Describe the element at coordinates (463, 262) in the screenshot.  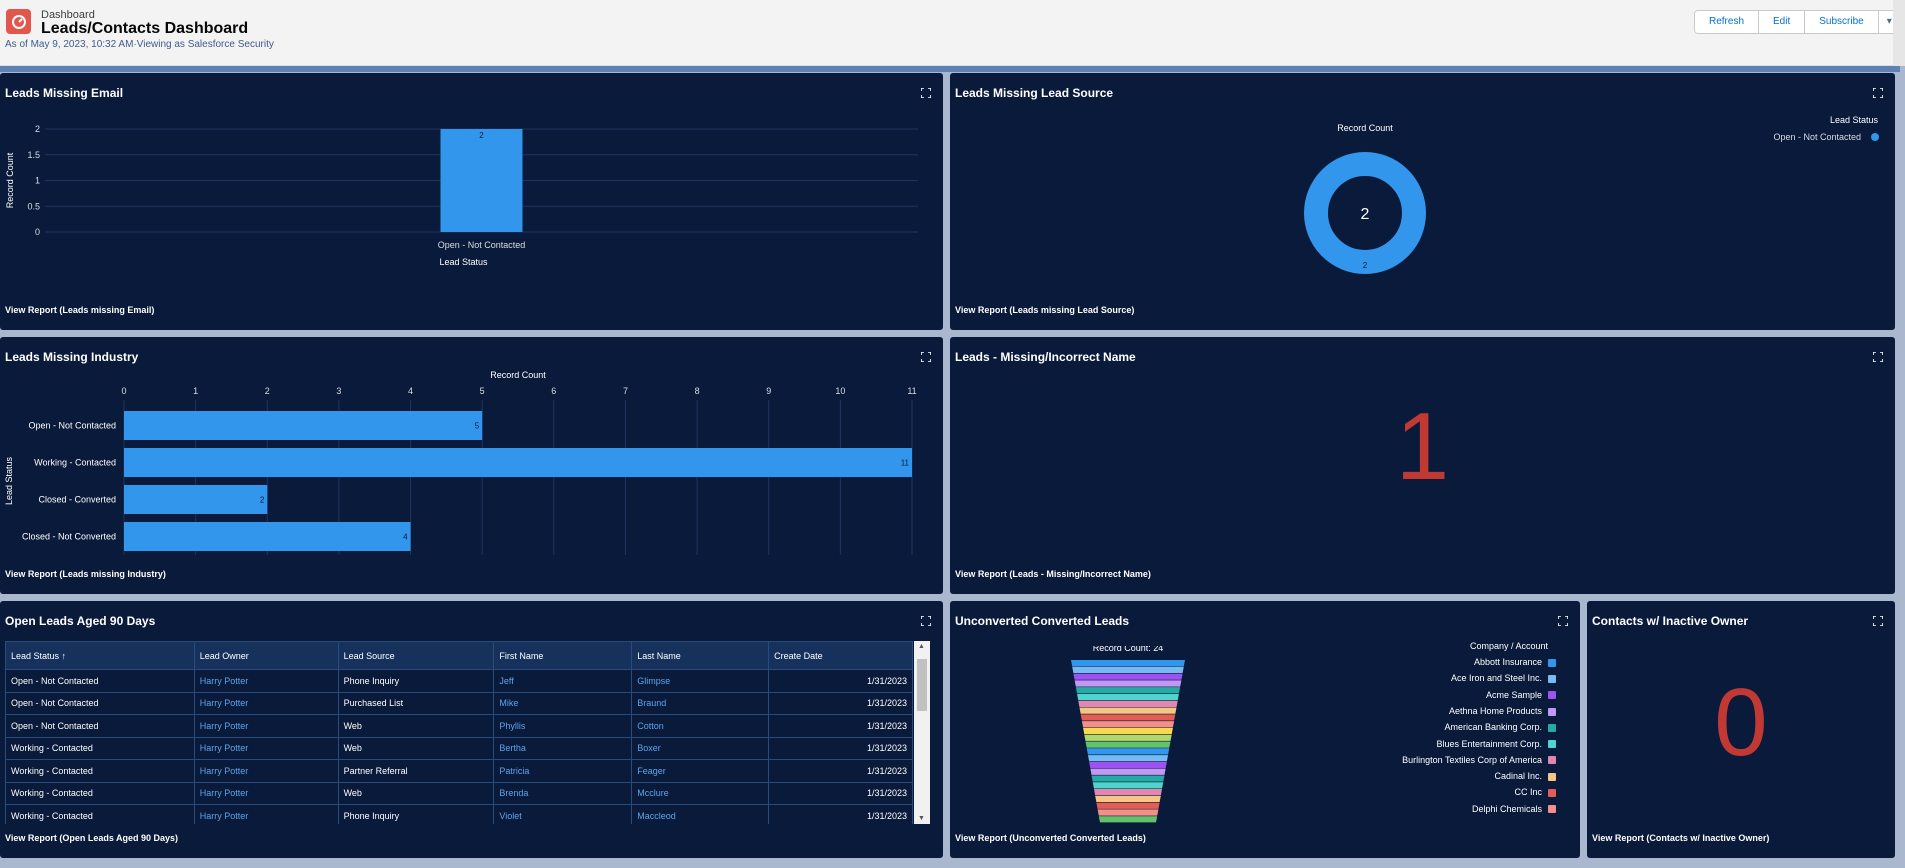
I see `x-axis-title: Lead Status` at that location.